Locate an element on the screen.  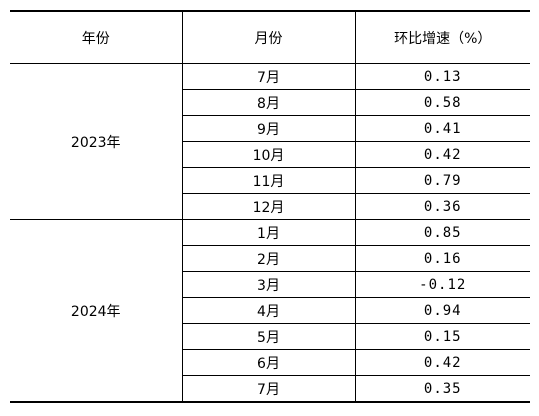
month-cell: 1月 is located at coordinates (268, 232).